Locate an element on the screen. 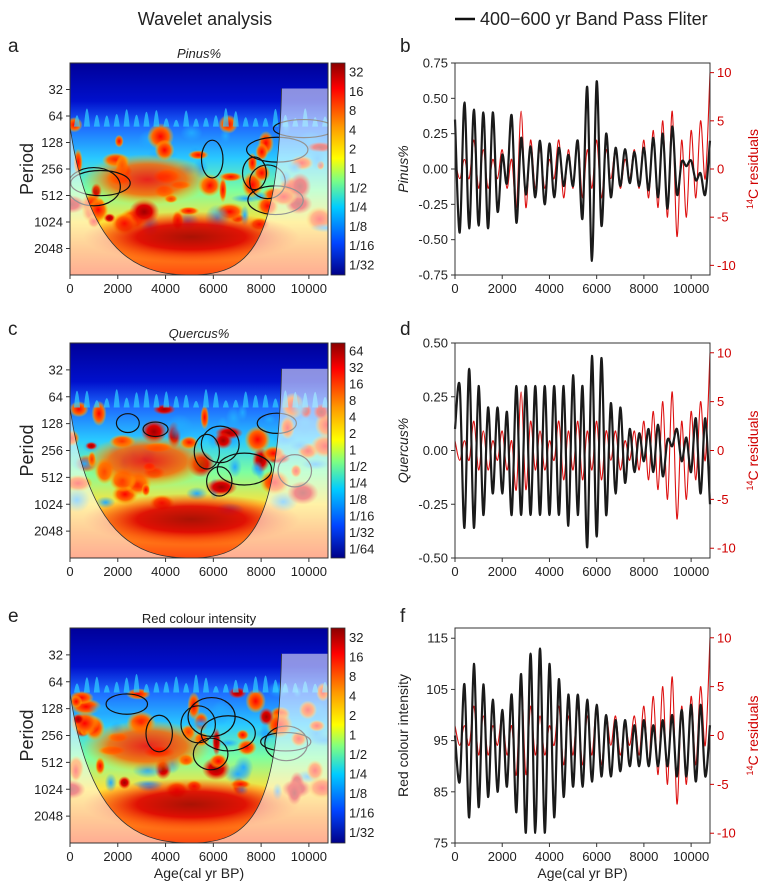  y-tick-label: 128 is located at coordinates (52, 142).